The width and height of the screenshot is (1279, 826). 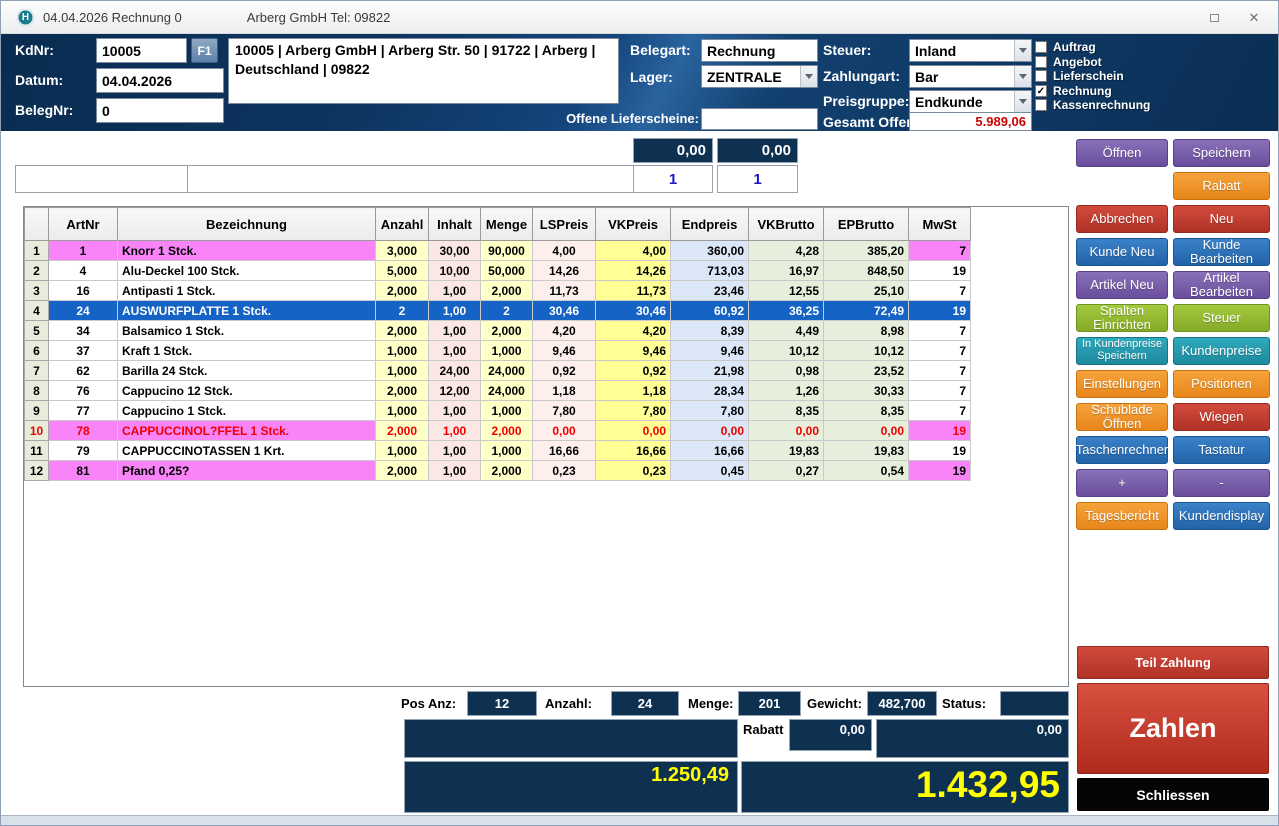 I want to click on column-header-endpreis: Endpreis, so click(x=709, y=224).